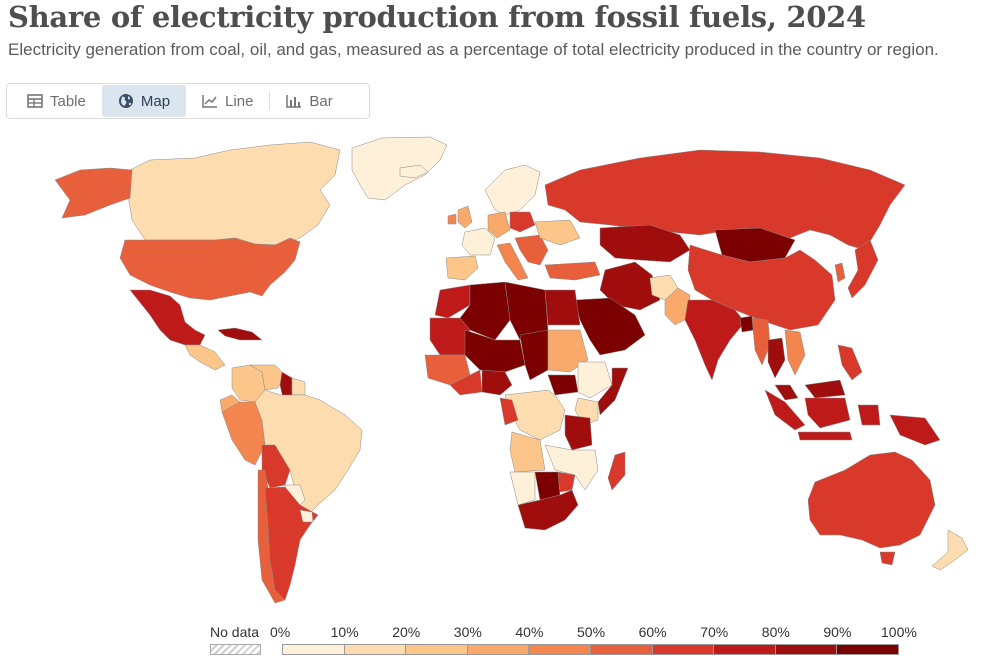  I want to click on region-iran, so click(630, 286).